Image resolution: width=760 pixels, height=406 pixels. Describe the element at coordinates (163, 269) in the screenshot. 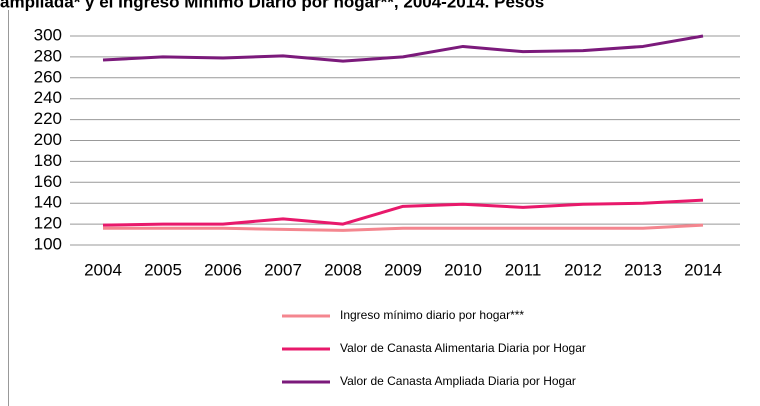

I see `x-tick-label: 2005` at that location.